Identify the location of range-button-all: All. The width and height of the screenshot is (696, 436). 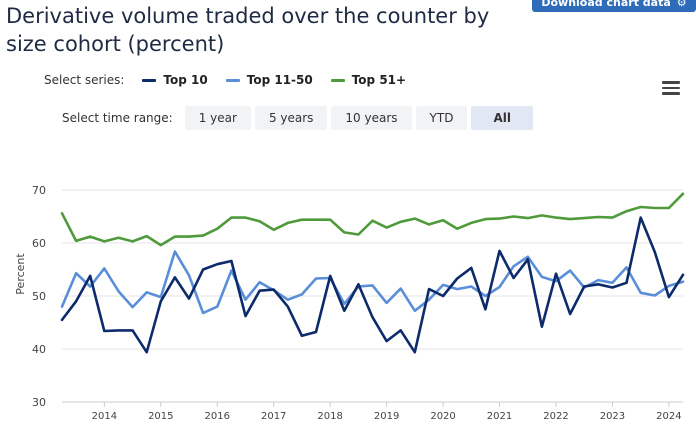
(502, 118).